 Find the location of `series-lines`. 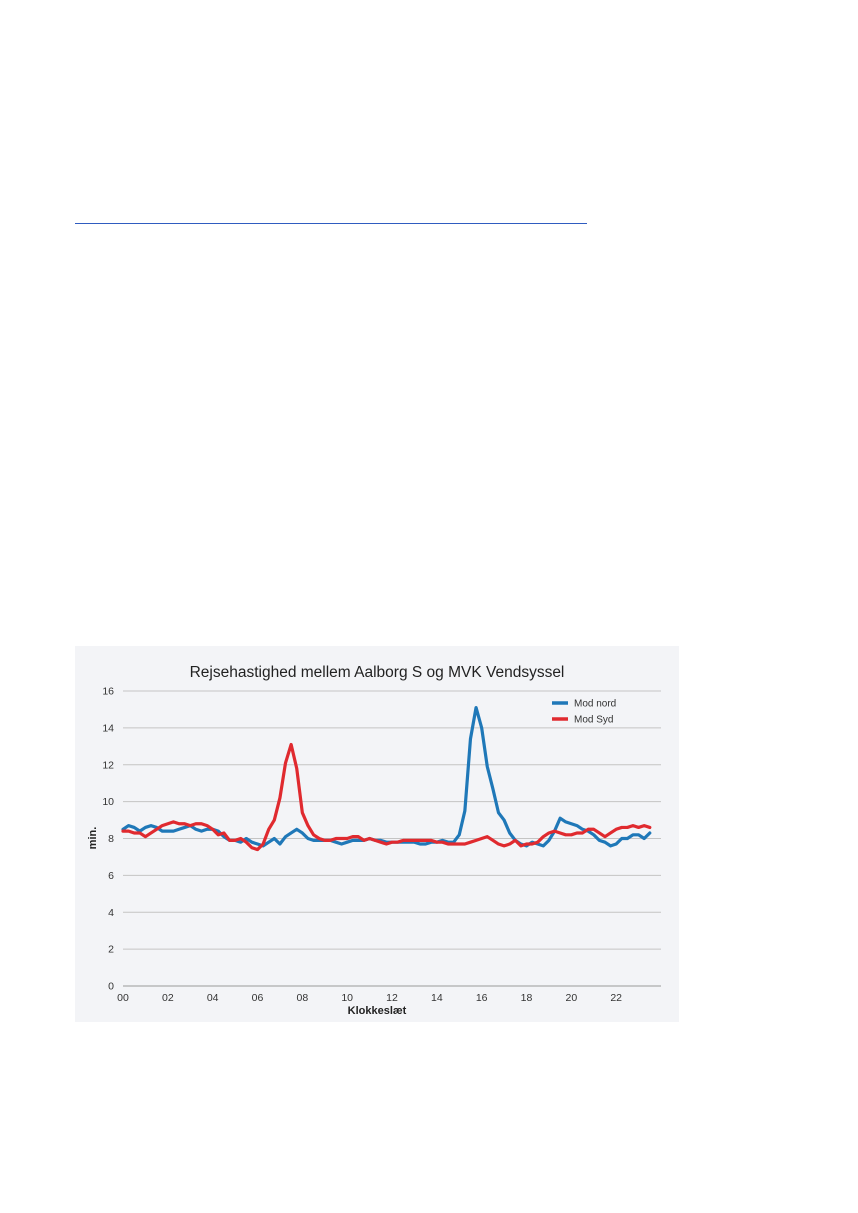

series-lines is located at coordinates (386, 778).